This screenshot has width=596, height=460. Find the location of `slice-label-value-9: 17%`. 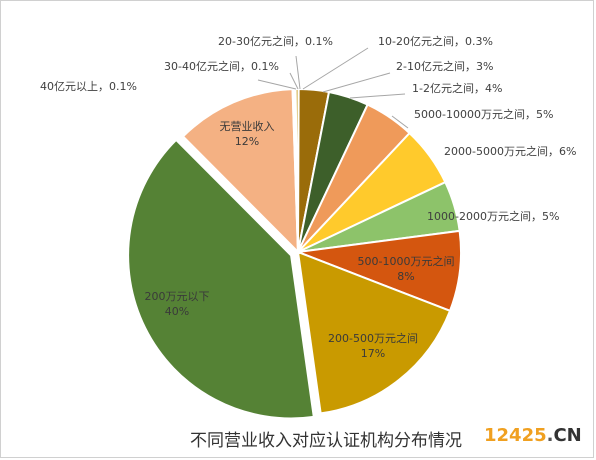

slice-label-value-9: 17% is located at coordinates (373, 353).